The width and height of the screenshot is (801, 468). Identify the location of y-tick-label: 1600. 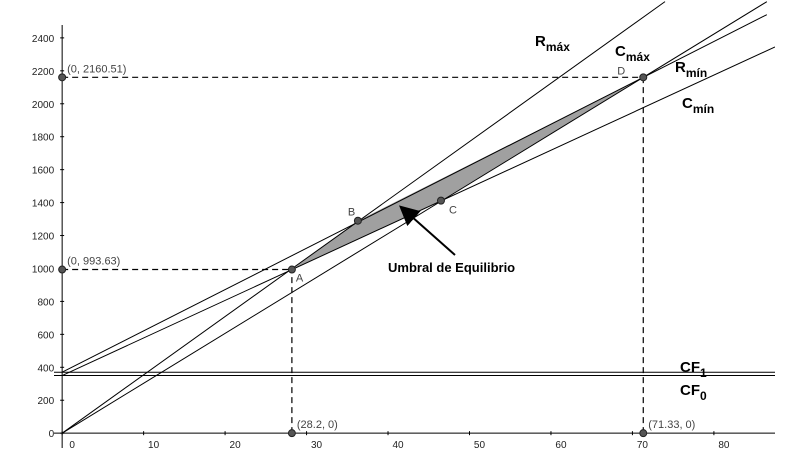
(43, 171).